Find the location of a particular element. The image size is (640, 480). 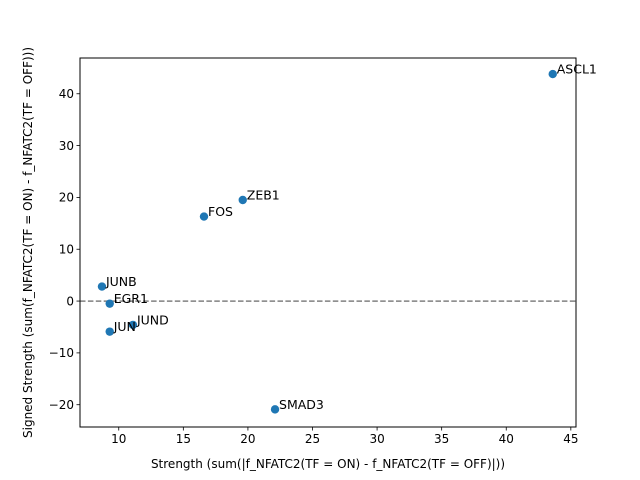

y-tick-label: −20 is located at coordinates (61, 405).